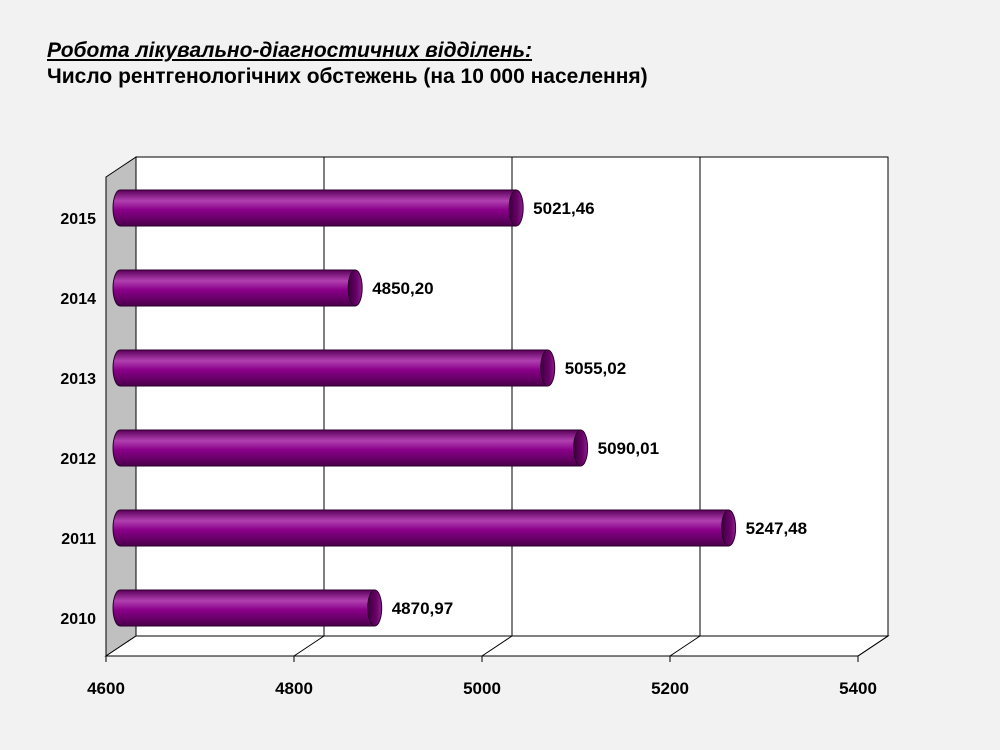  Describe the element at coordinates (776, 528) in the screenshot. I see `data-label: 5247,48` at that location.